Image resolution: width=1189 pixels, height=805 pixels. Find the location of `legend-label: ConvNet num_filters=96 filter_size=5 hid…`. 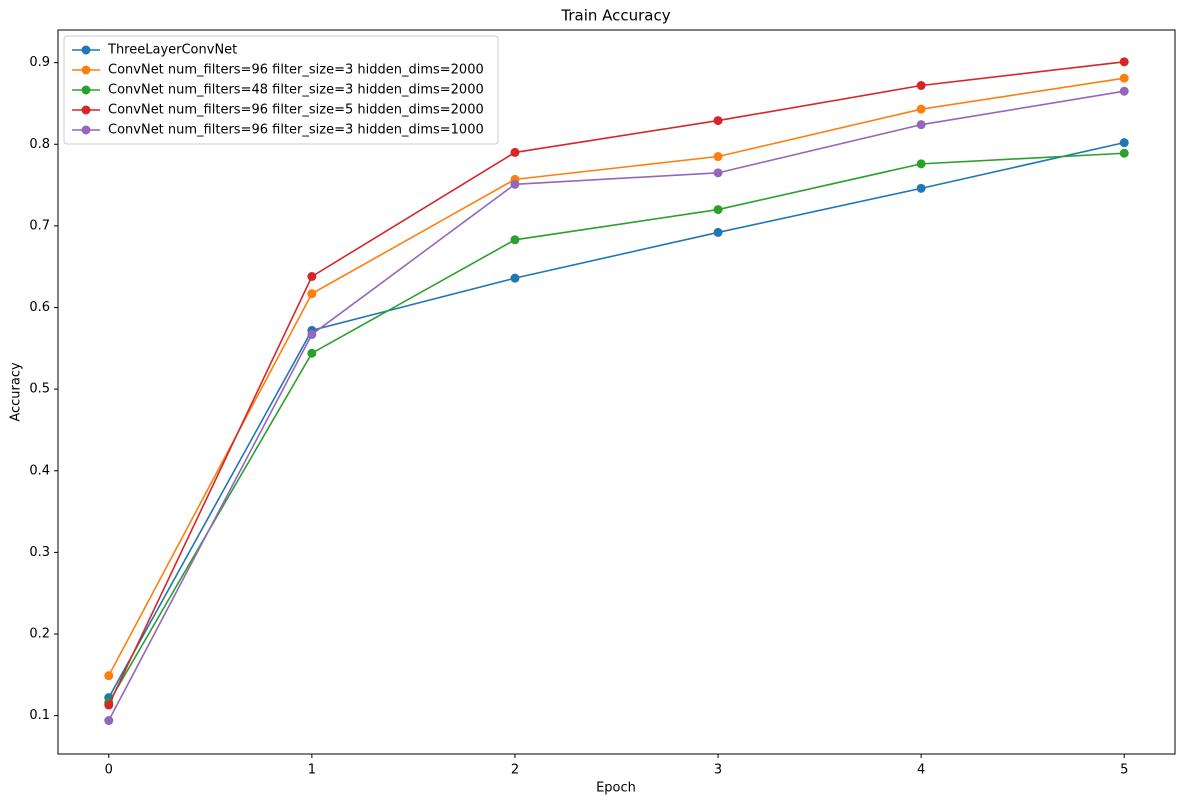

legend-label: ConvNet num_filters=96 filter_size=5 hid… is located at coordinates (296, 110).